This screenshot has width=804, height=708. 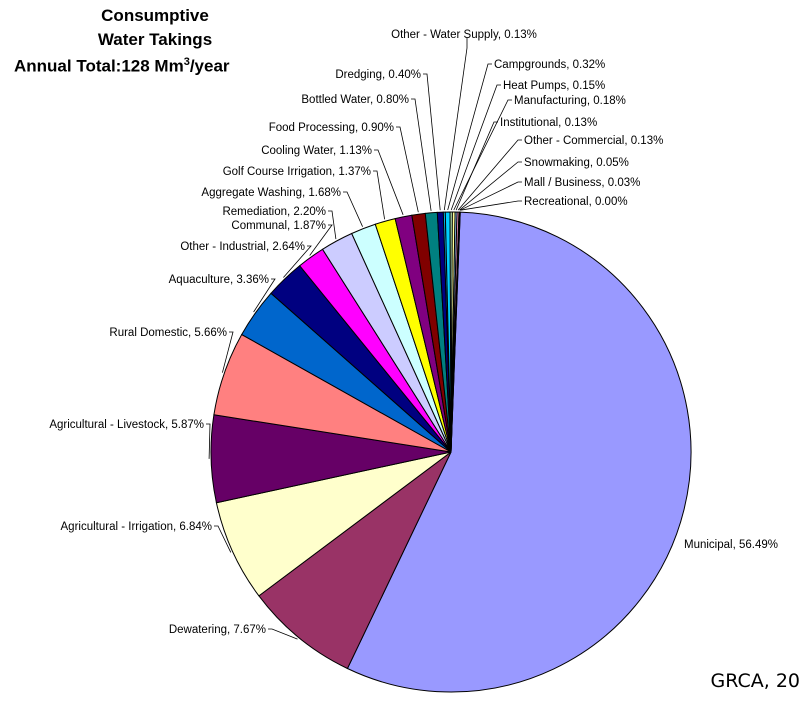 I want to click on slice-label: Municipal, 56.49%, so click(x=731, y=545).